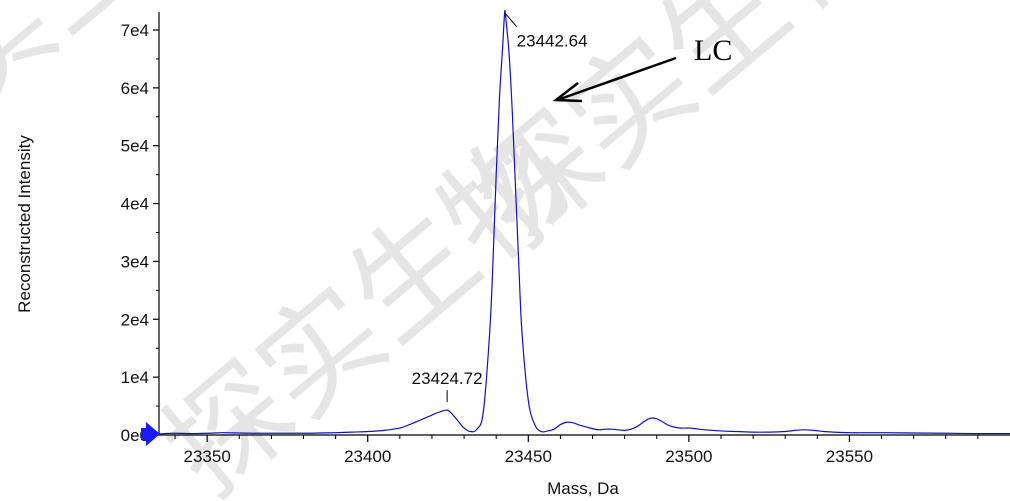 The height and width of the screenshot is (501, 1010). Describe the element at coordinates (447, 378) in the screenshot. I see `peak-label: 23424.72` at that location.